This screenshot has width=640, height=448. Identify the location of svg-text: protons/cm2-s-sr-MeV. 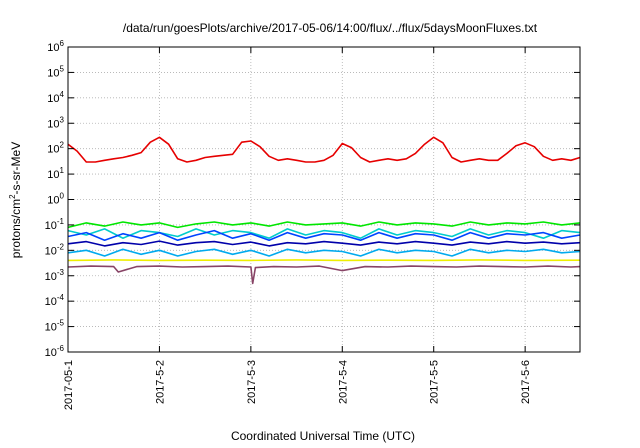
(15, 200).